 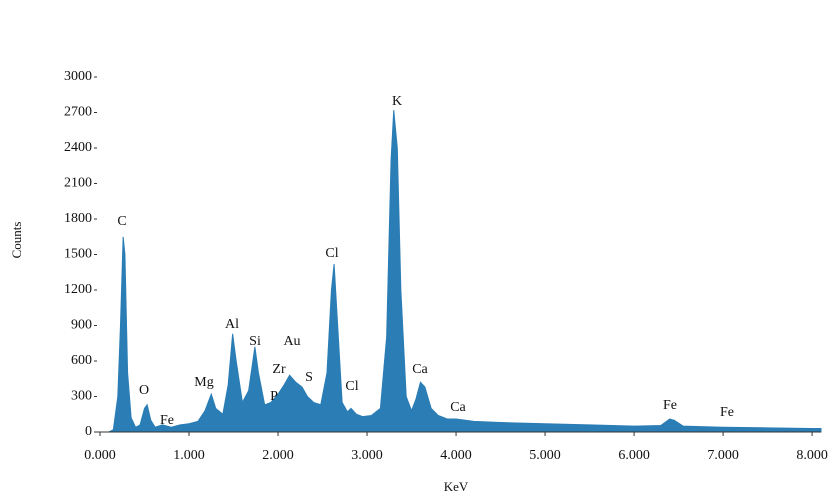 What do you see at coordinates (16, 240) in the screenshot?
I see `y-axis-title: Counts` at bounding box center [16, 240].